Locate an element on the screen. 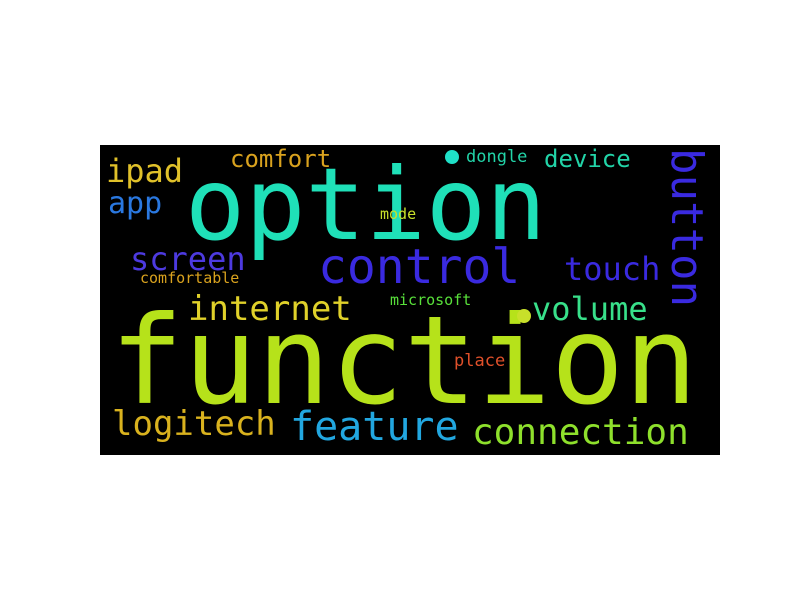 This screenshot has width=800, height=600. word-volume: volume is located at coordinates (590, 309).